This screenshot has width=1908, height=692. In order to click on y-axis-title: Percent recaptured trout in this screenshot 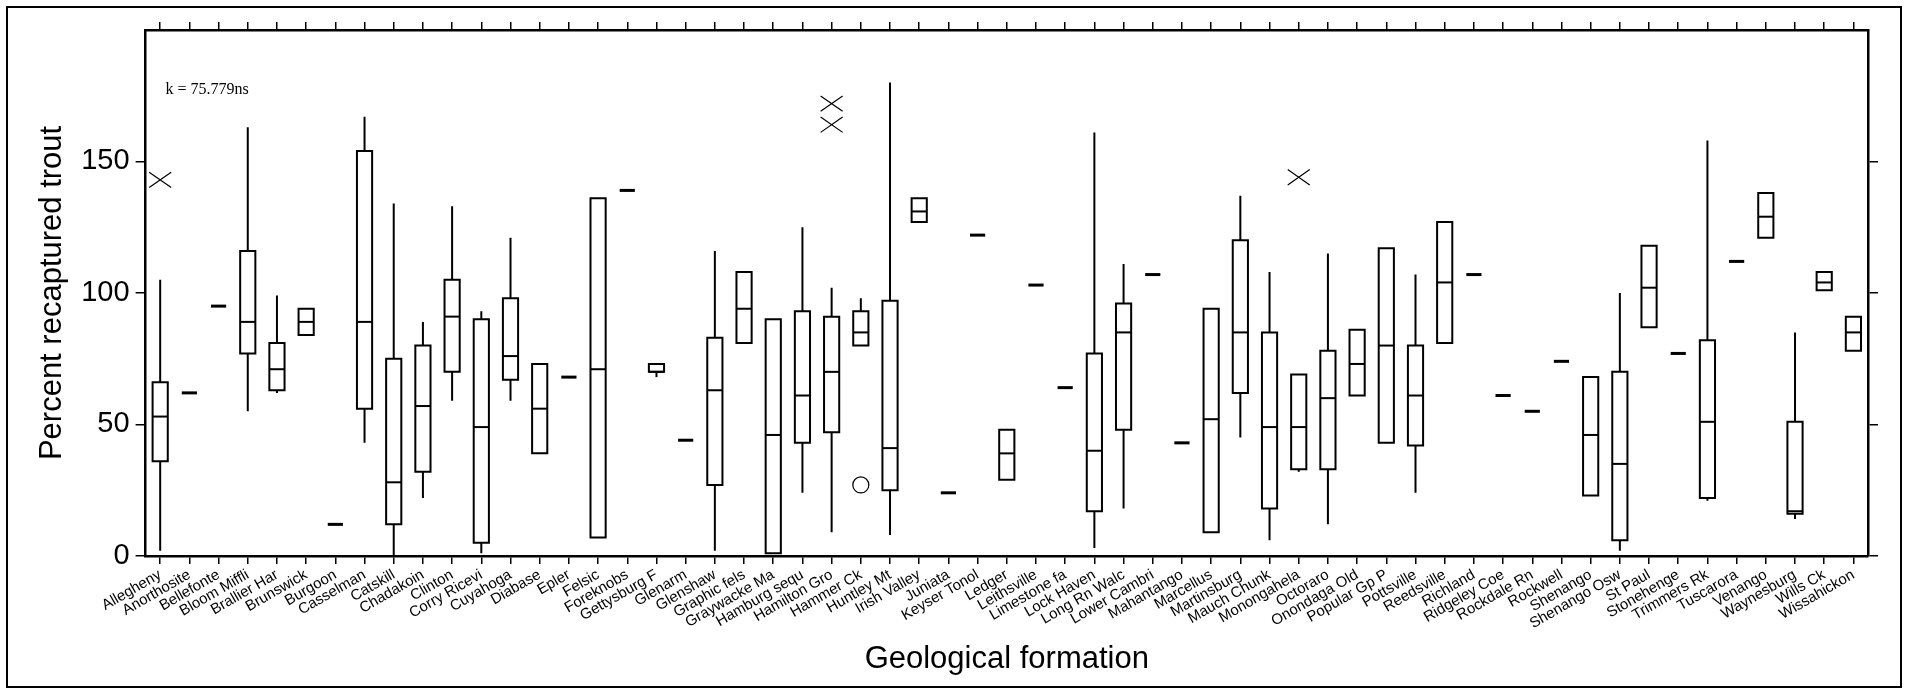, I will do `click(51, 293)`.